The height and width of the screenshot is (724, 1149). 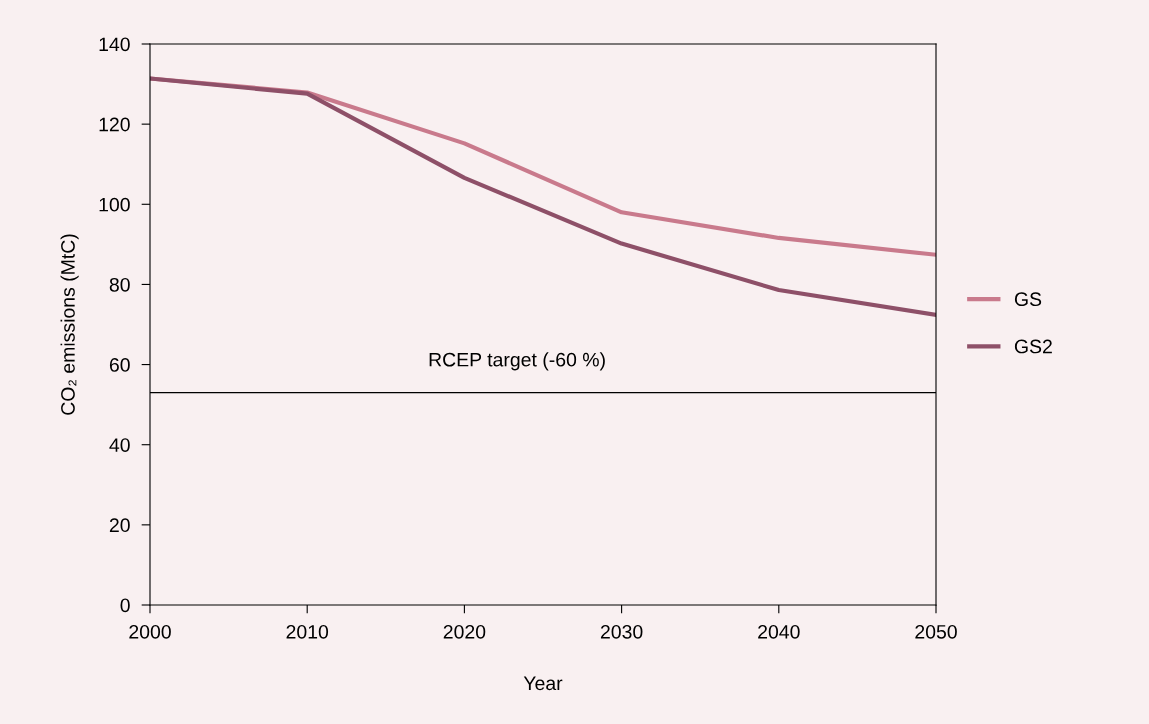 I want to click on x-tick-label: 2030, so click(x=621, y=631).